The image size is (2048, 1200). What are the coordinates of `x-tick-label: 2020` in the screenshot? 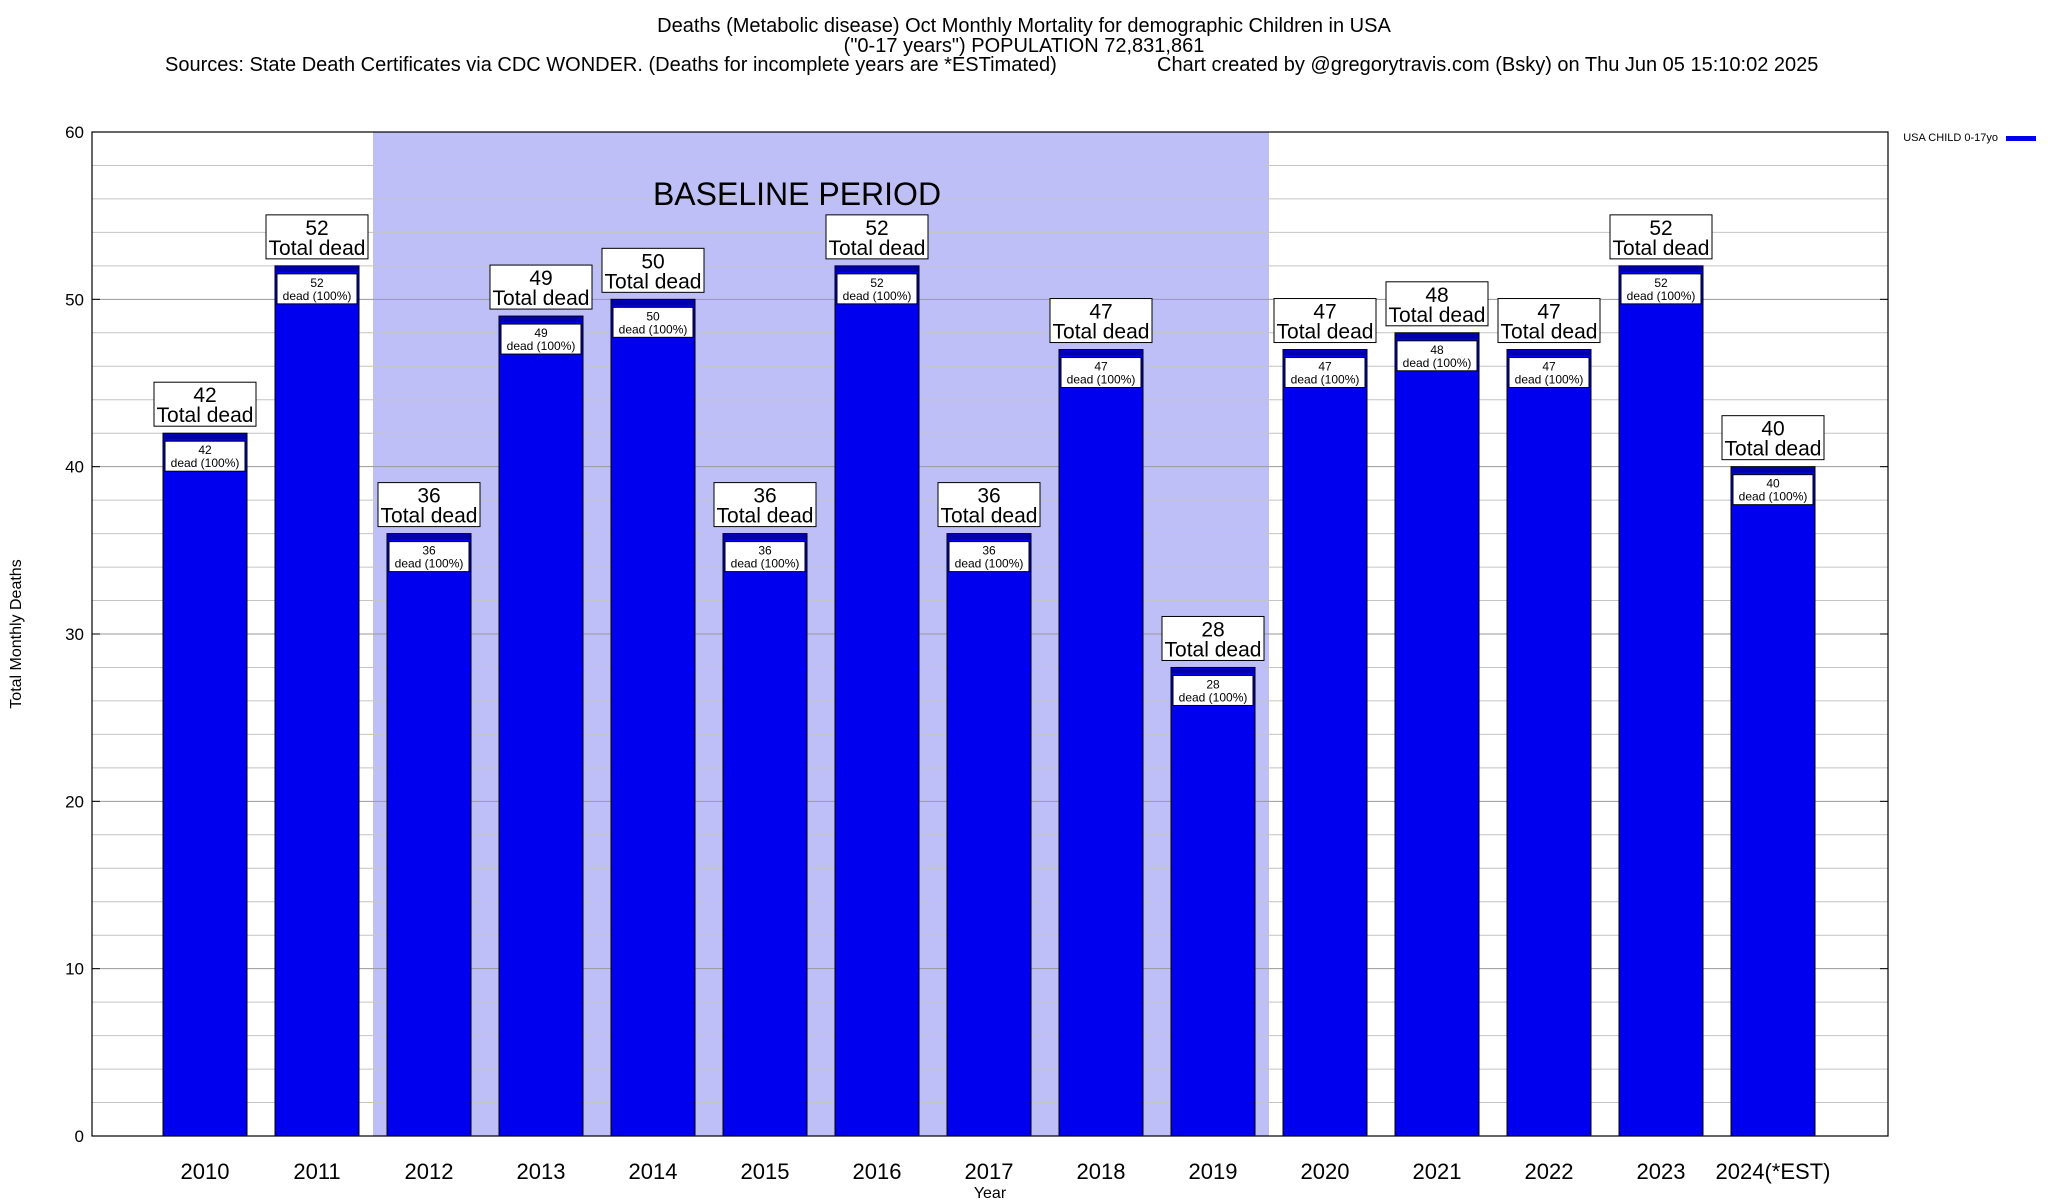 It's located at (1325, 1171).